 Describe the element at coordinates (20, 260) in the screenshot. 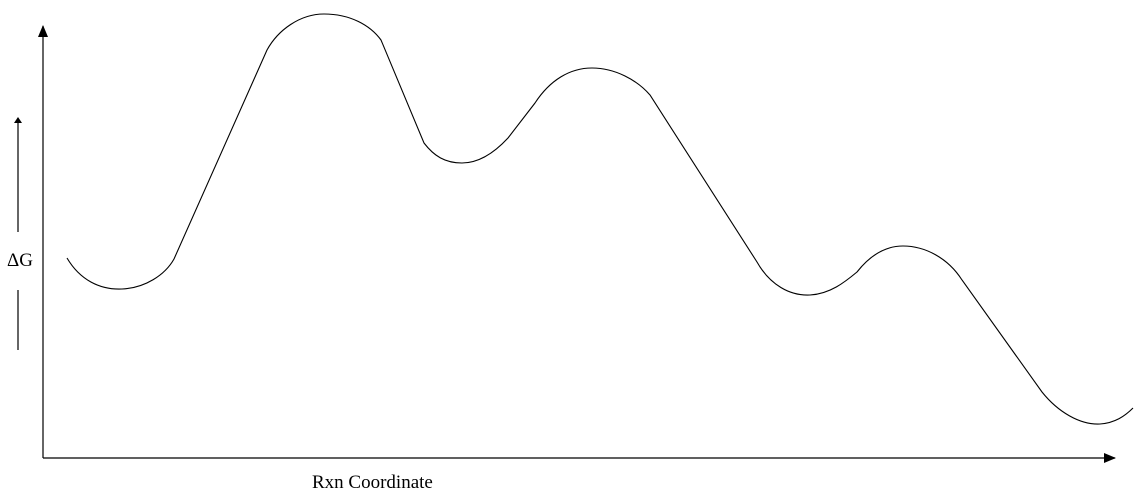

I see `y-axis-label: ΔG` at that location.